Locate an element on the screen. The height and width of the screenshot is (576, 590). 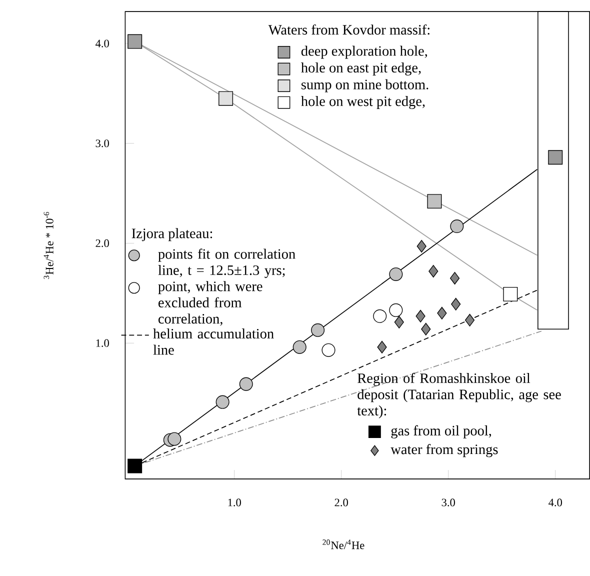
legend-label: sump on mine bottom. is located at coordinates (365, 85).